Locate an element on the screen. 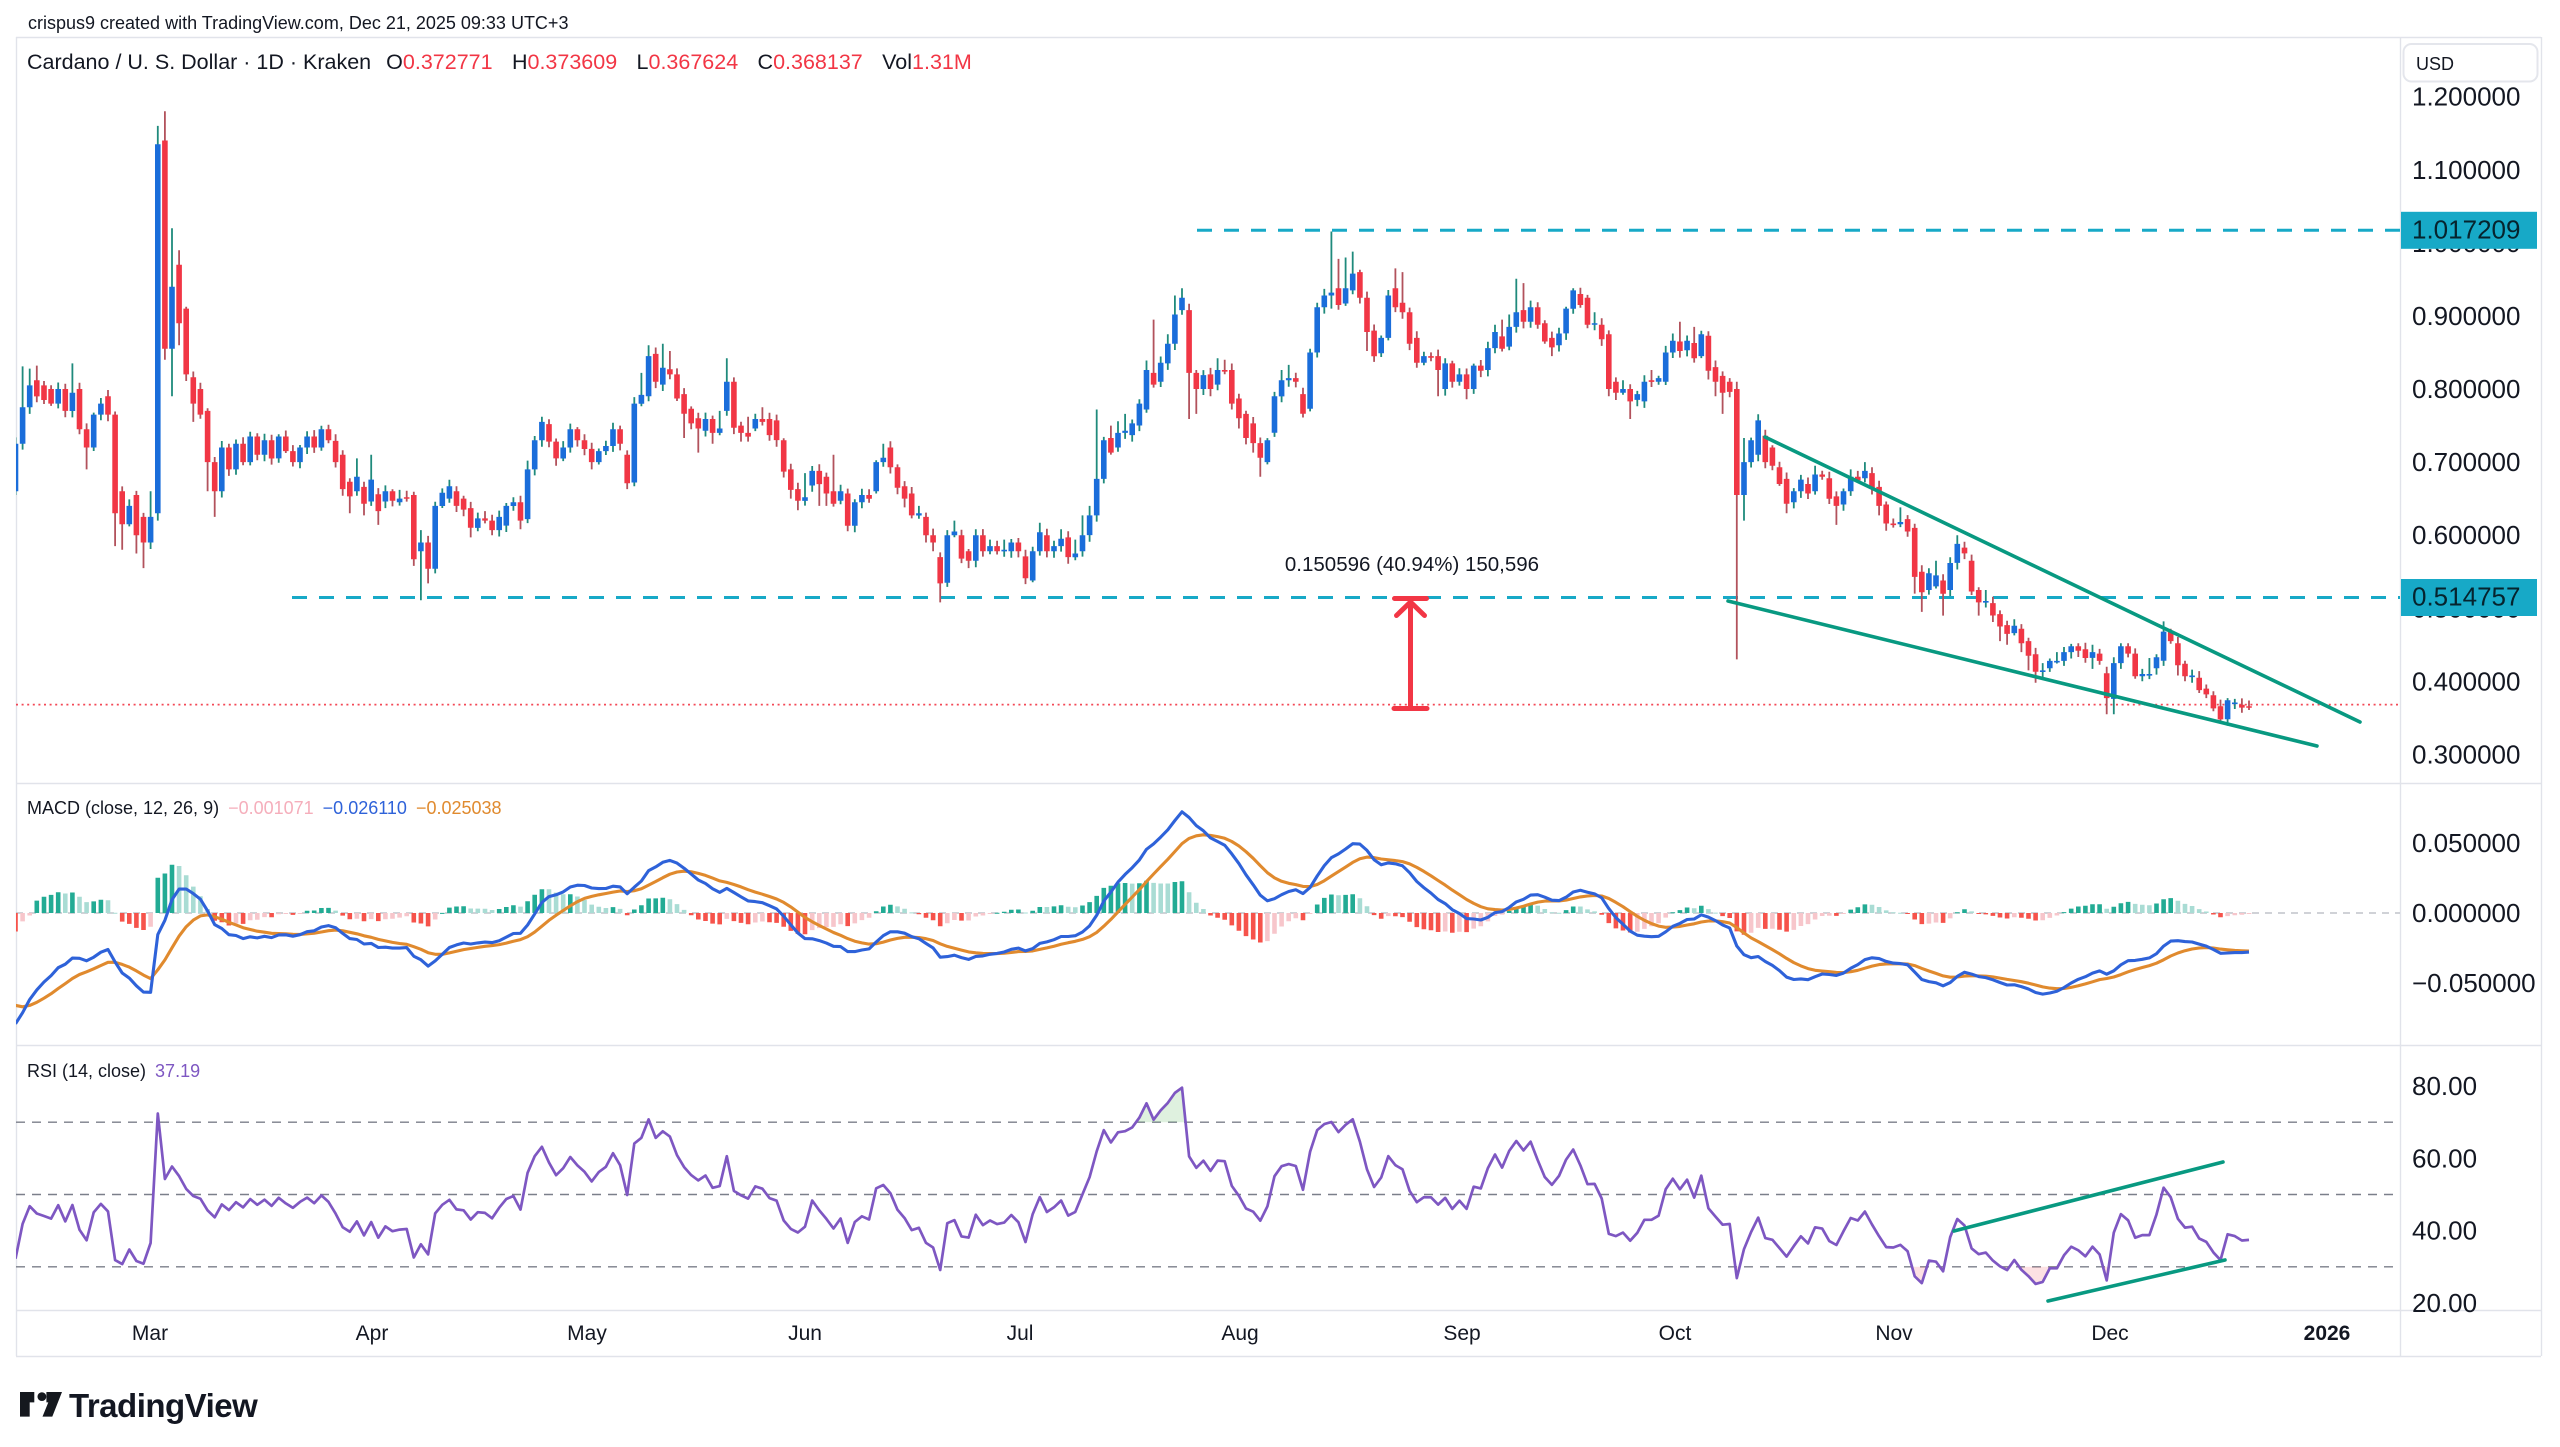 This screenshot has width=2560, height=1447. svg-text: 1.200000 is located at coordinates (2466, 97).